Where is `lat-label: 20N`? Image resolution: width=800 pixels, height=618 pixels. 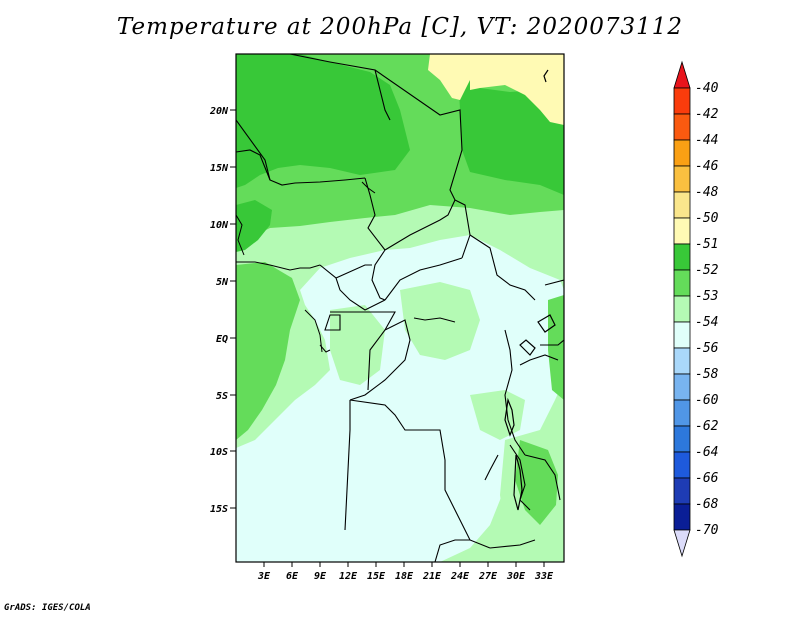
lat-label: 20N is located at coordinates (219, 111).